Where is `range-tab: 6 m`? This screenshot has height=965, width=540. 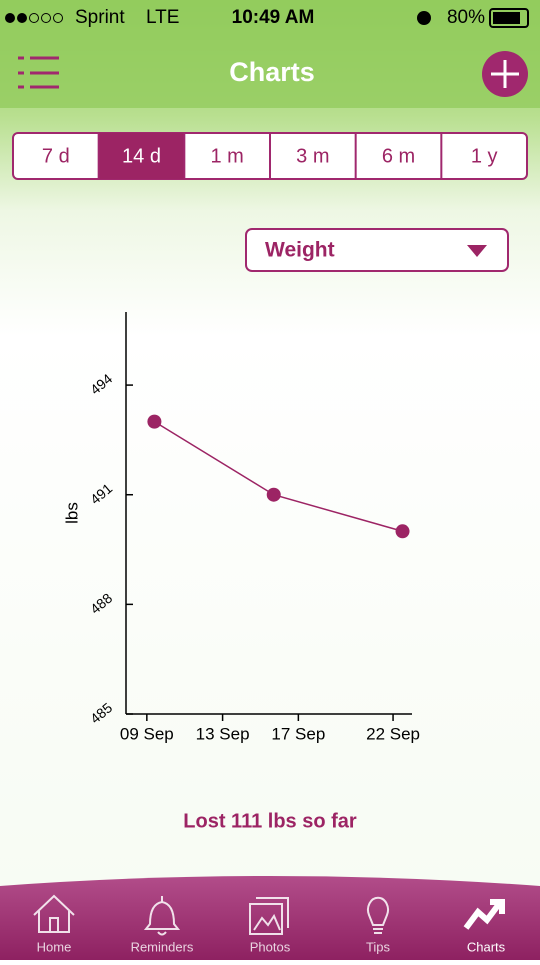 range-tab: 6 m is located at coordinates (398, 156).